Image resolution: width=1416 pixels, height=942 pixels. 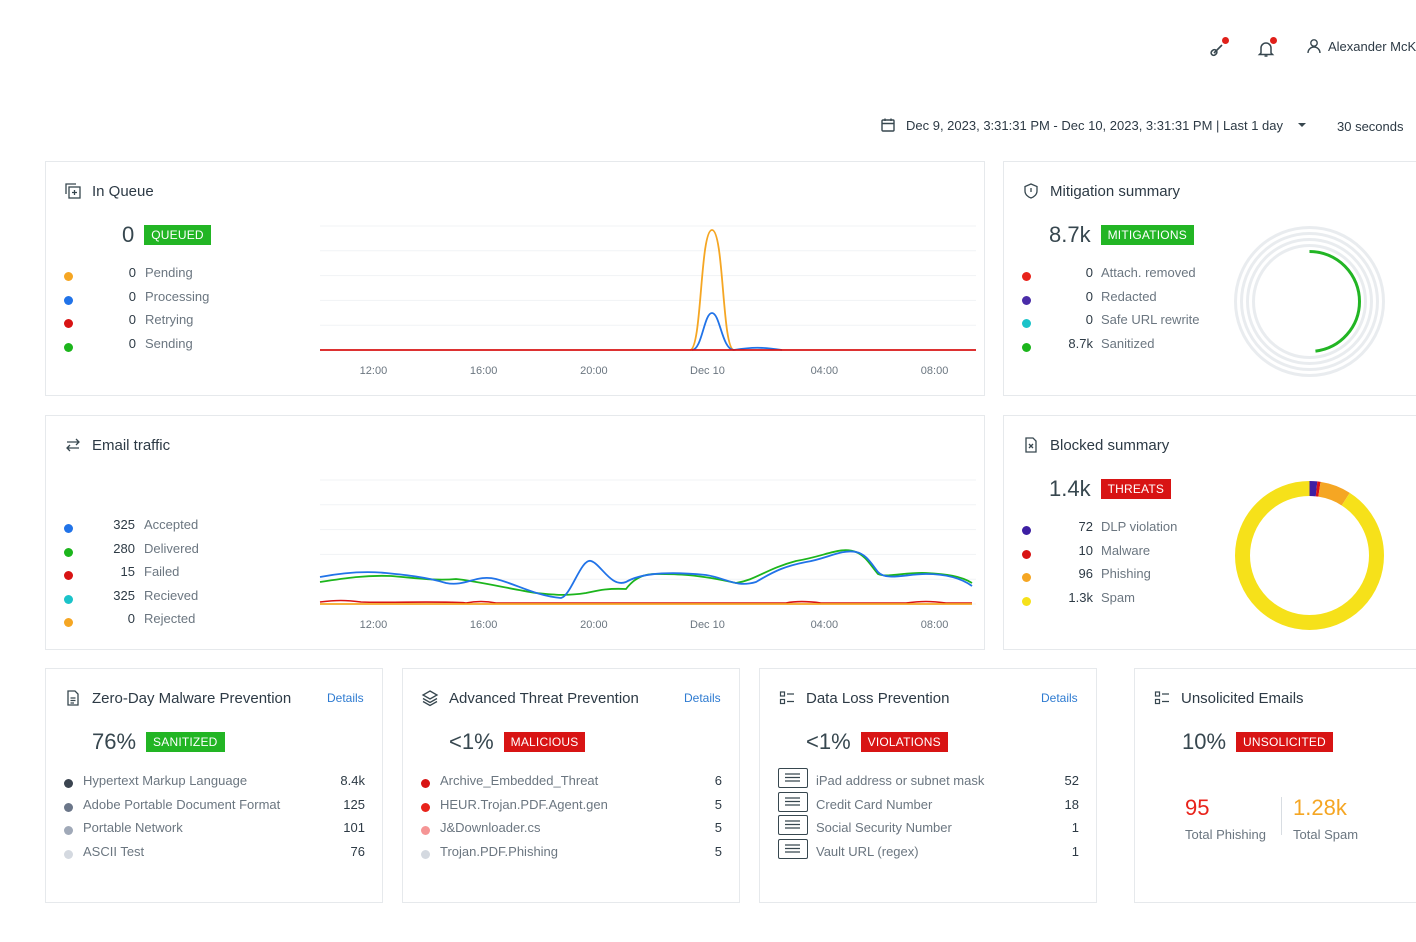 I want to click on legend-value: 10, so click(x=1085, y=550).